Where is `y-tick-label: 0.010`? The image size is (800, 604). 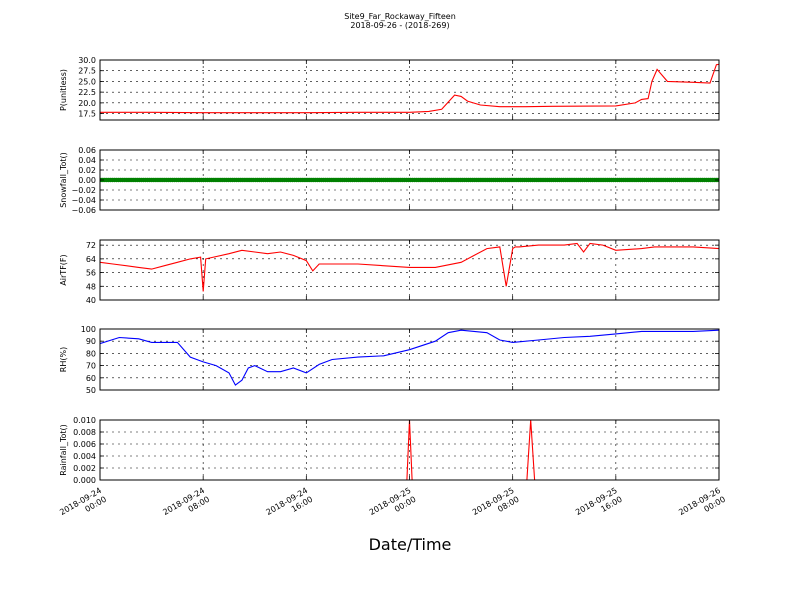
y-tick-label: 0.010 is located at coordinates (84, 420).